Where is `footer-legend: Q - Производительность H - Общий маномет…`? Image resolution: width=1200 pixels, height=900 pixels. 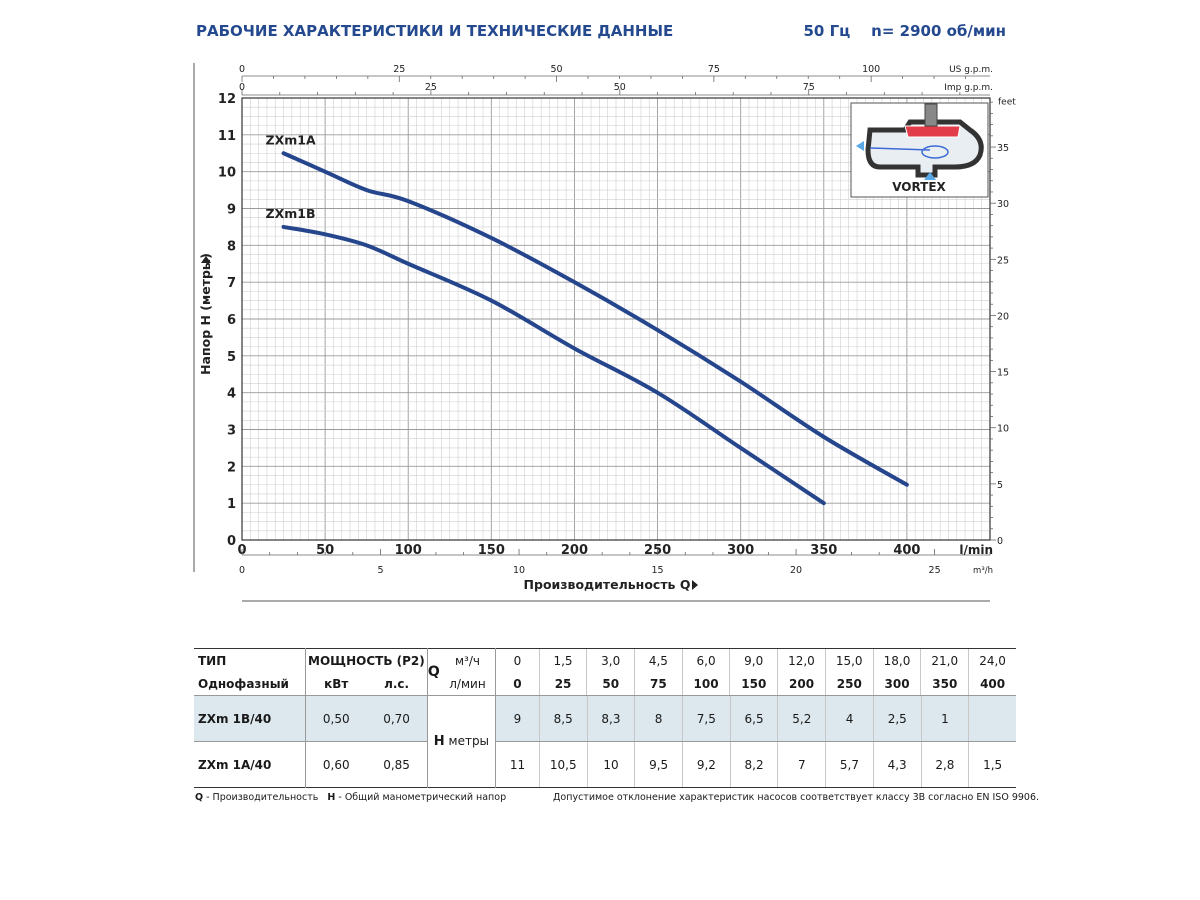
footer-legend: Q - Производительность H - Общий маномет… is located at coordinates (351, 797).